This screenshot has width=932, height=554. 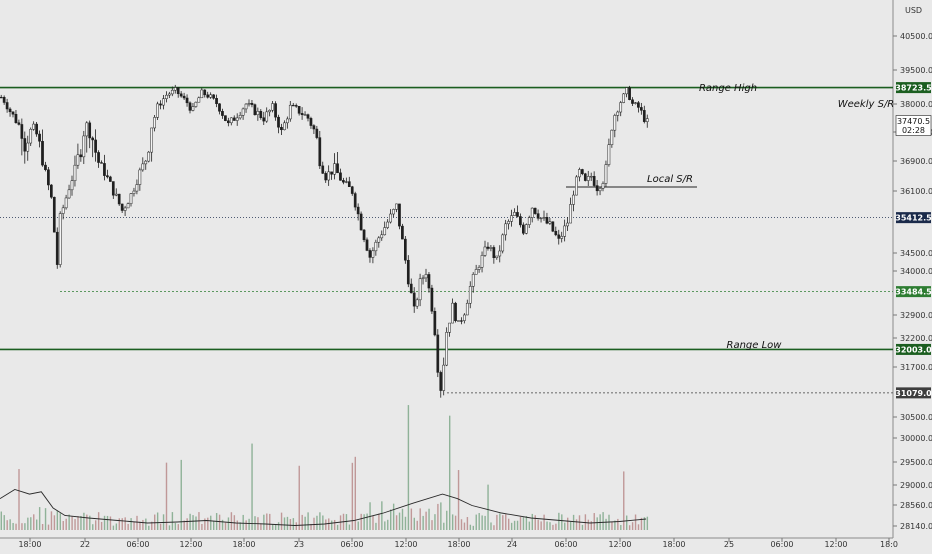 I want to click on y-tick-label: 36100.0, so click(x=916, y=191).